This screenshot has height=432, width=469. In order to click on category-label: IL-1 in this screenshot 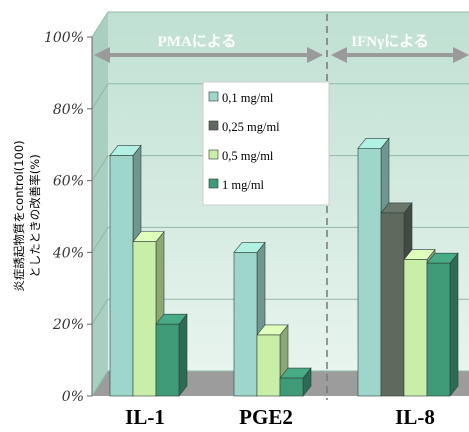, I will do `click(145, 417)`.